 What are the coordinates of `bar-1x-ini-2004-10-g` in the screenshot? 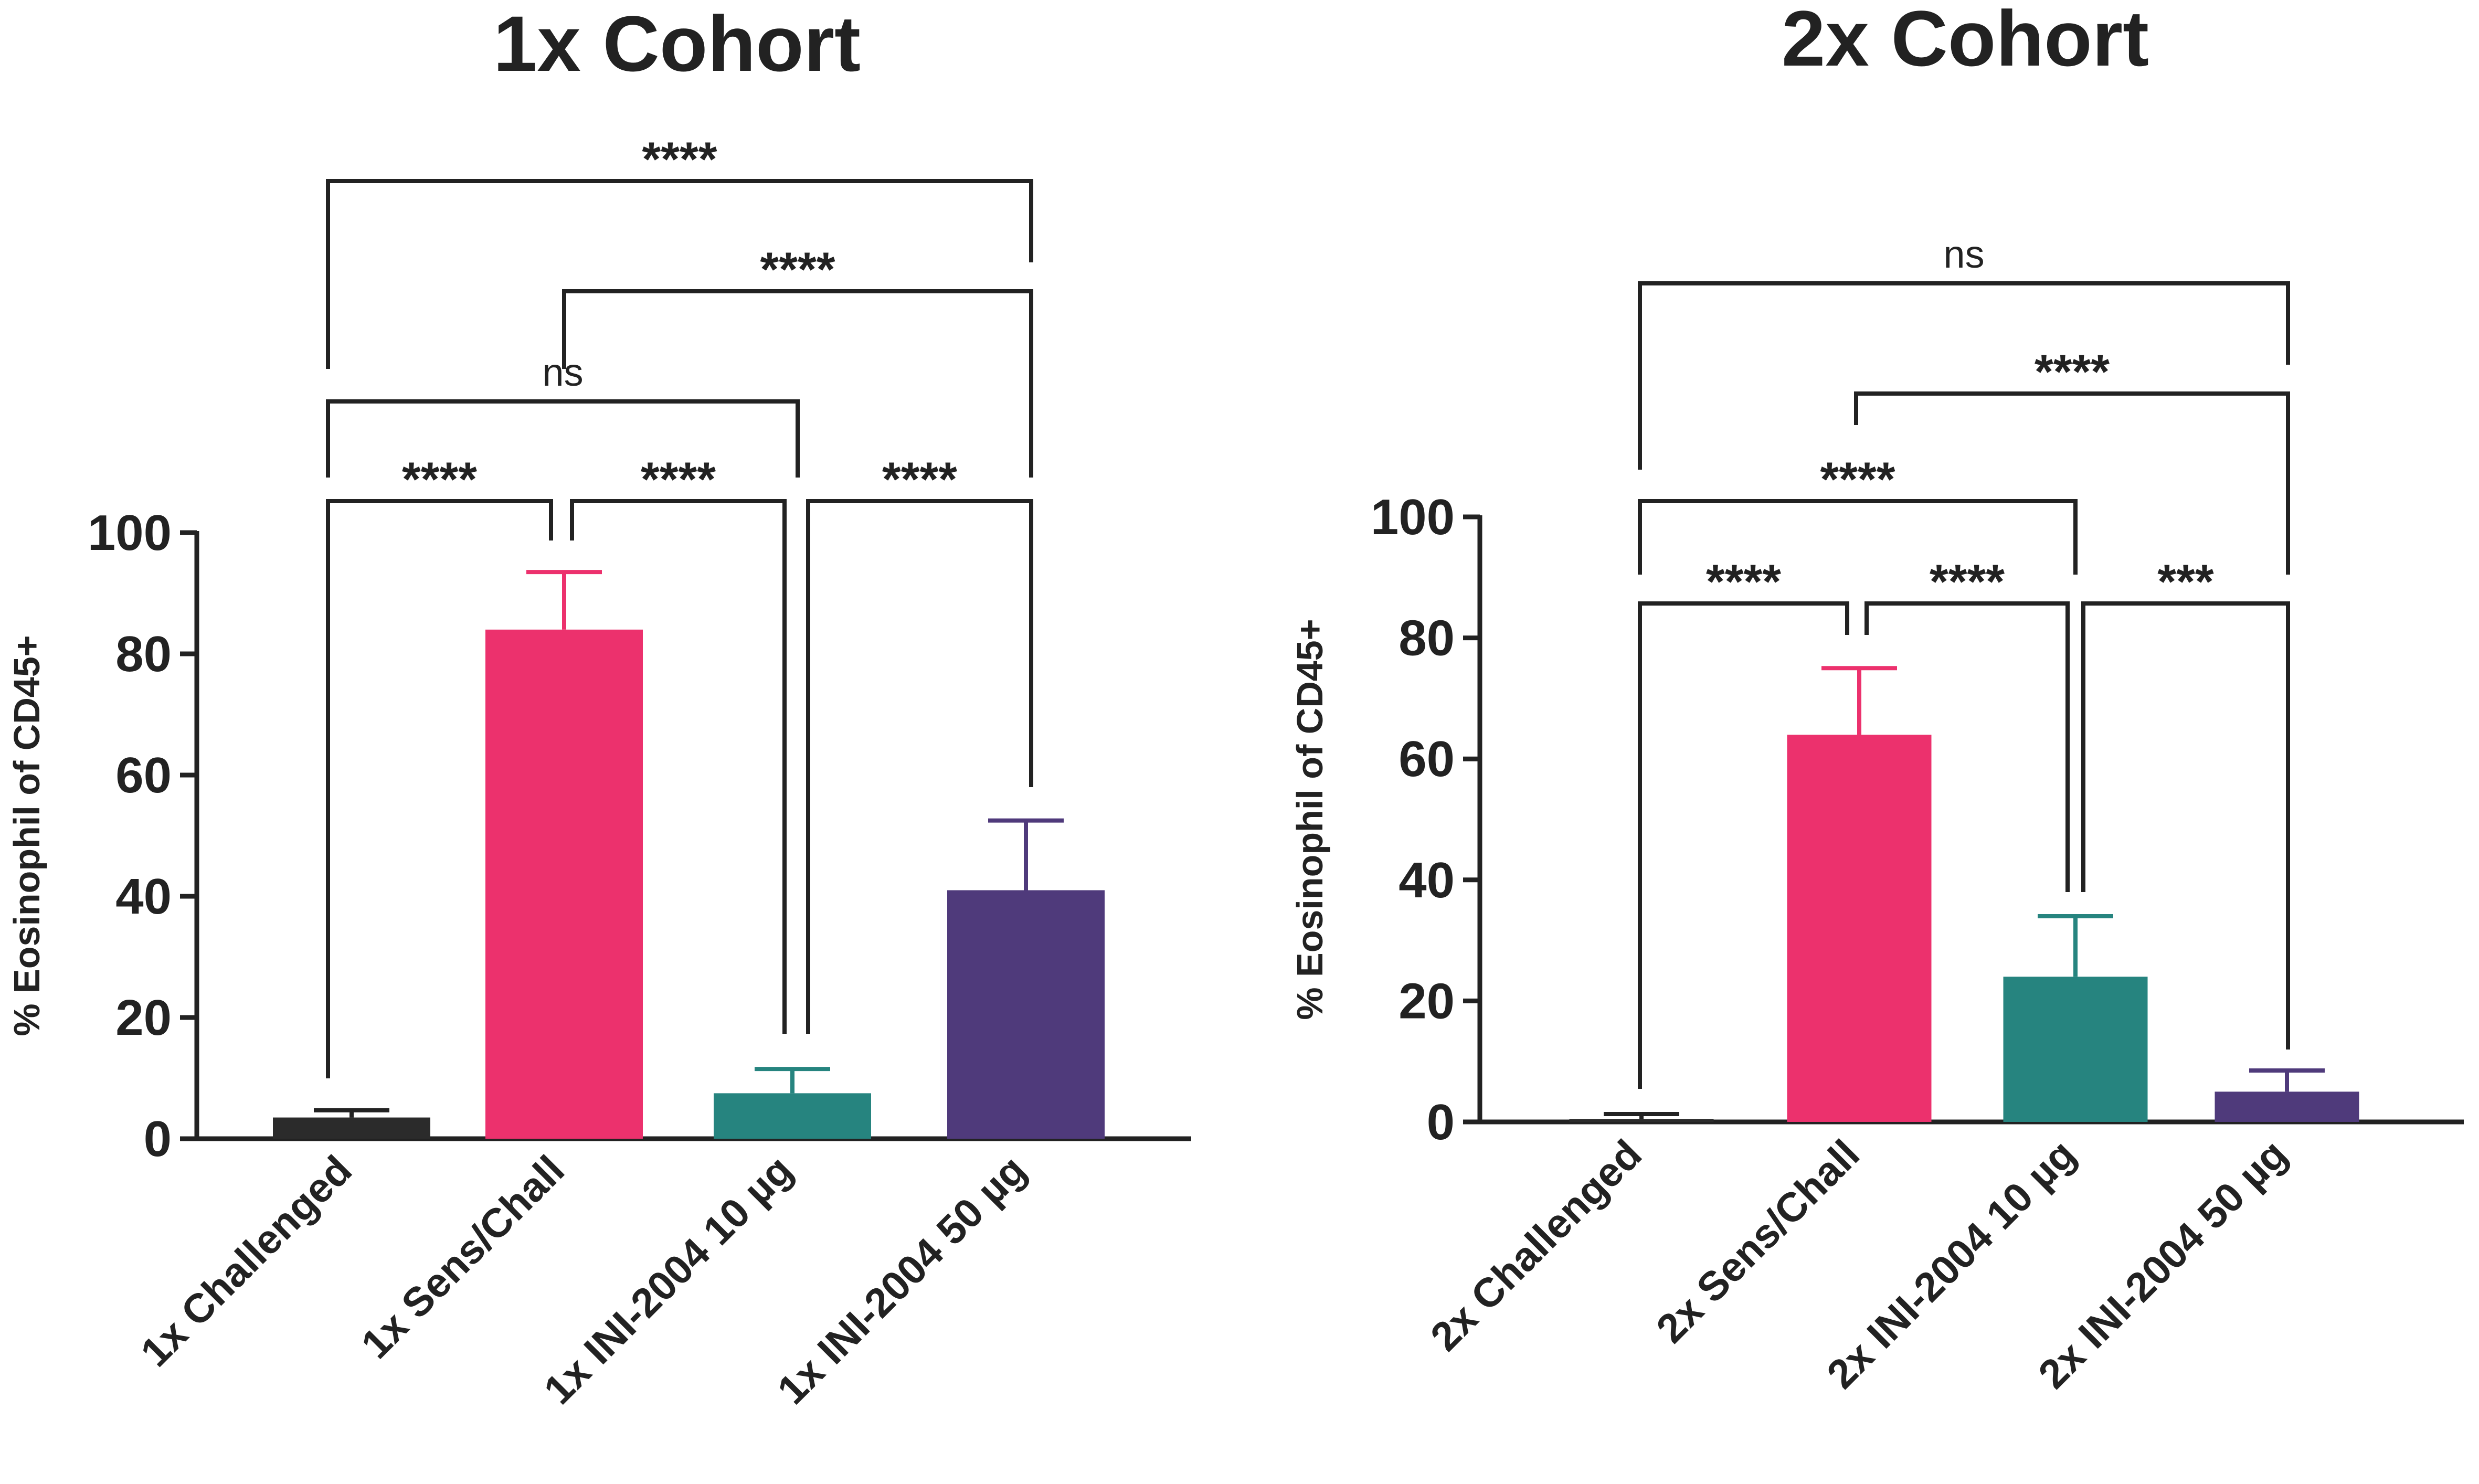 It's located at (792, 1116).